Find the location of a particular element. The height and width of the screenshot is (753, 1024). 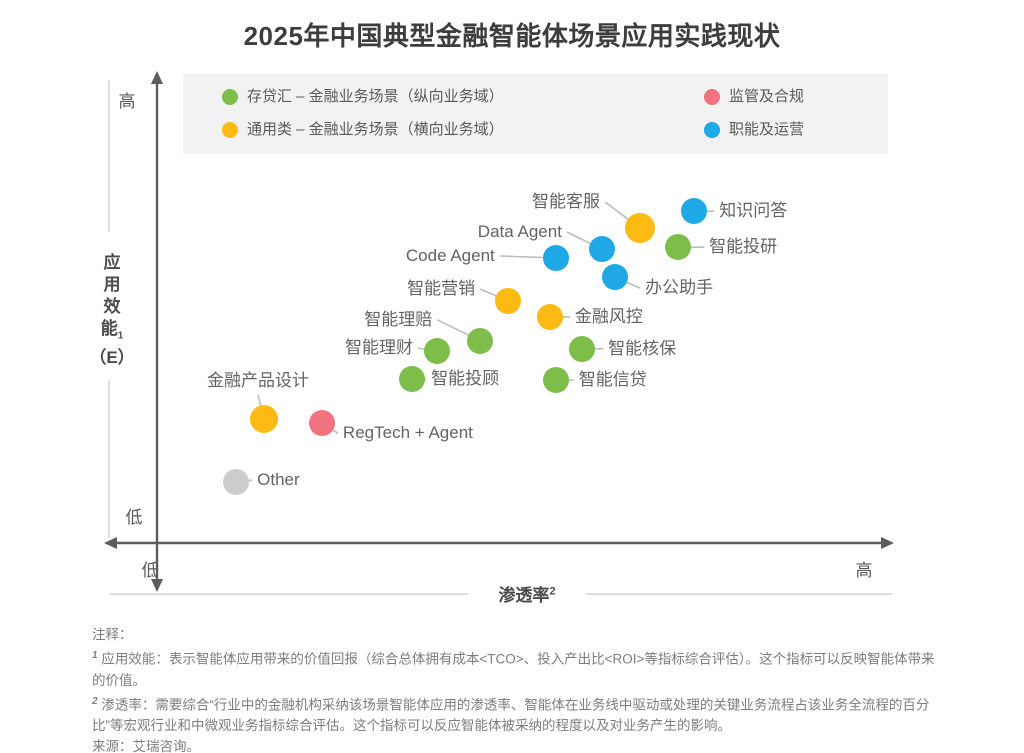

x-axis-title-text: 渗透率 is located at coordinates (524, 595).